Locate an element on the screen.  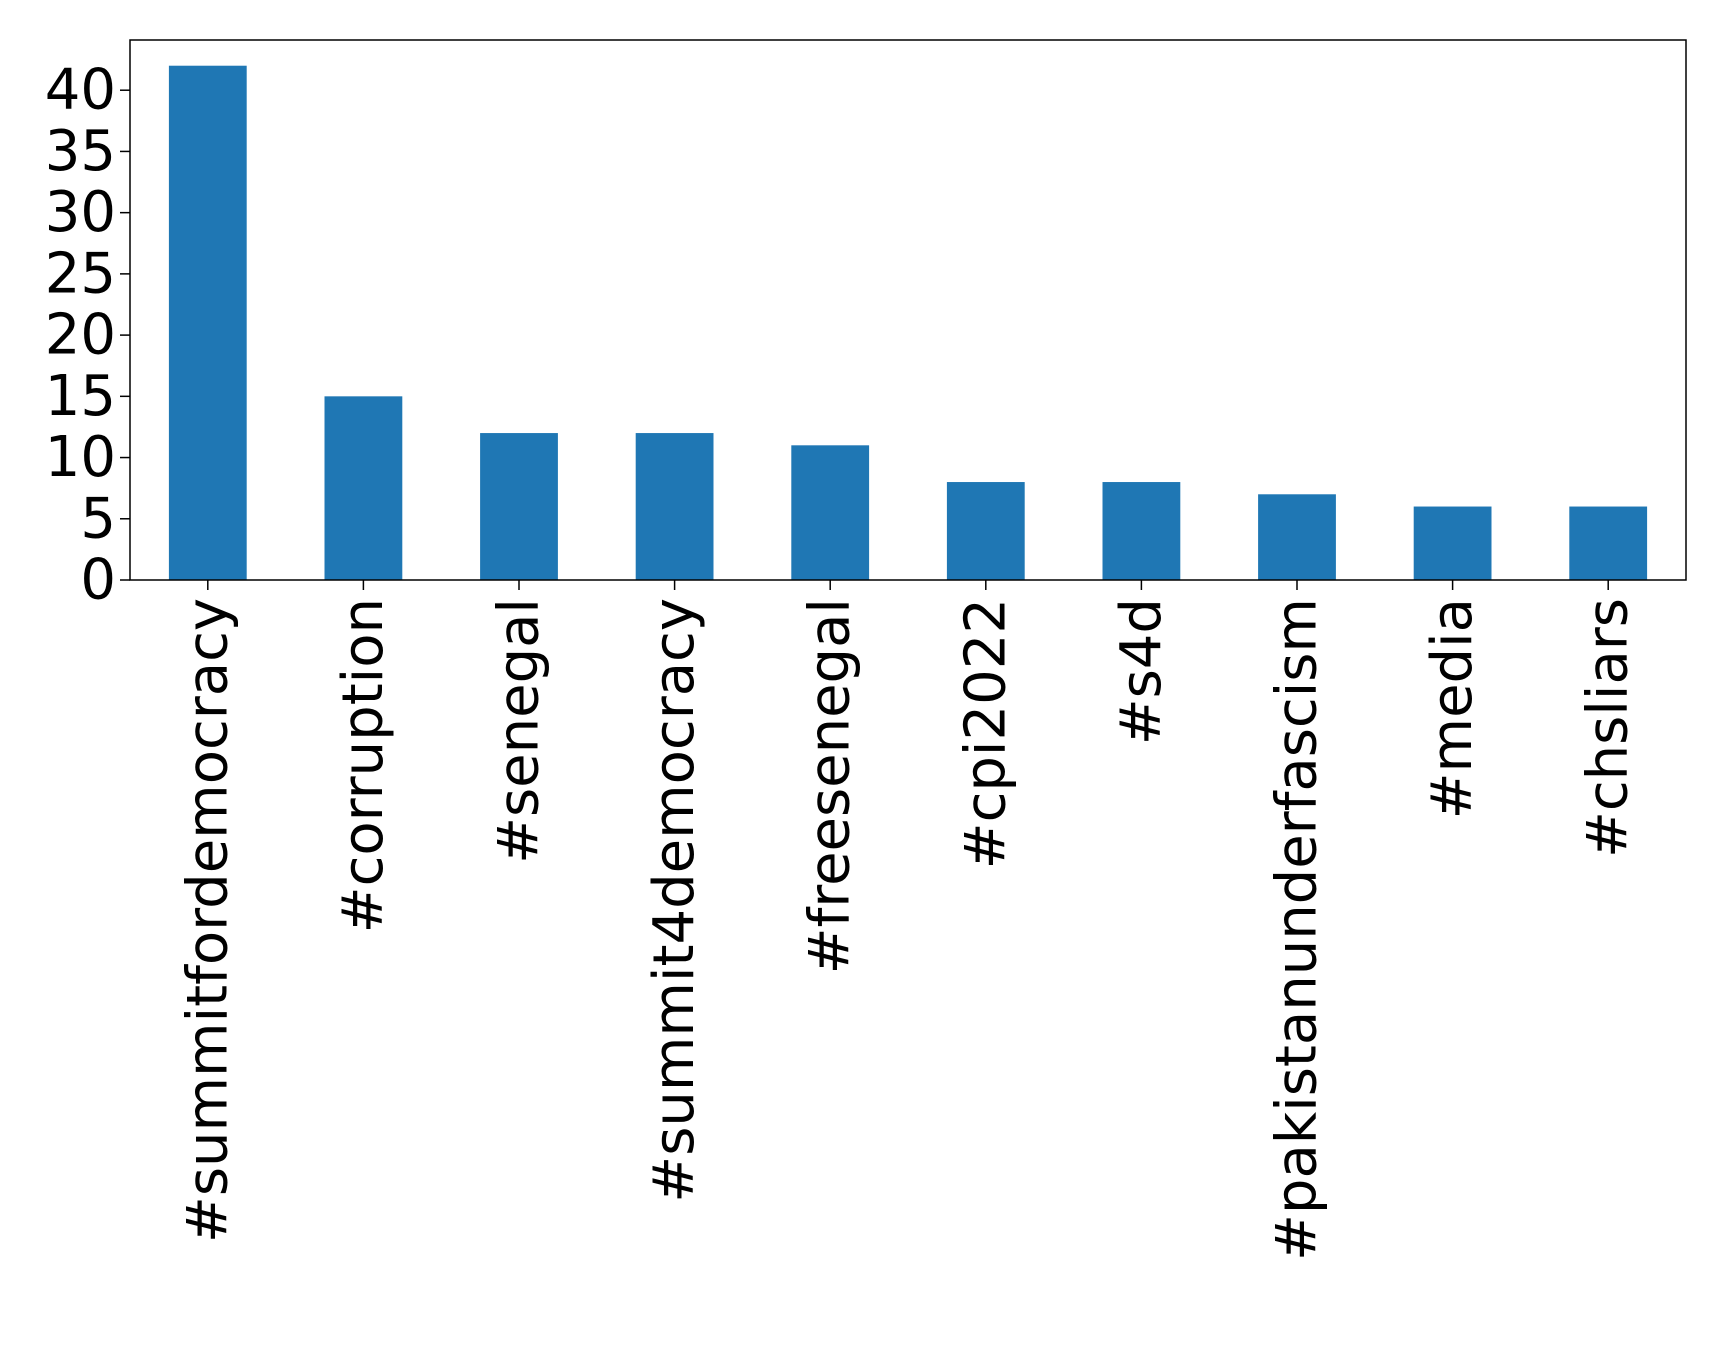
x-tick-label: #pakistanunderfascism is located at coordinates (1297, 929).